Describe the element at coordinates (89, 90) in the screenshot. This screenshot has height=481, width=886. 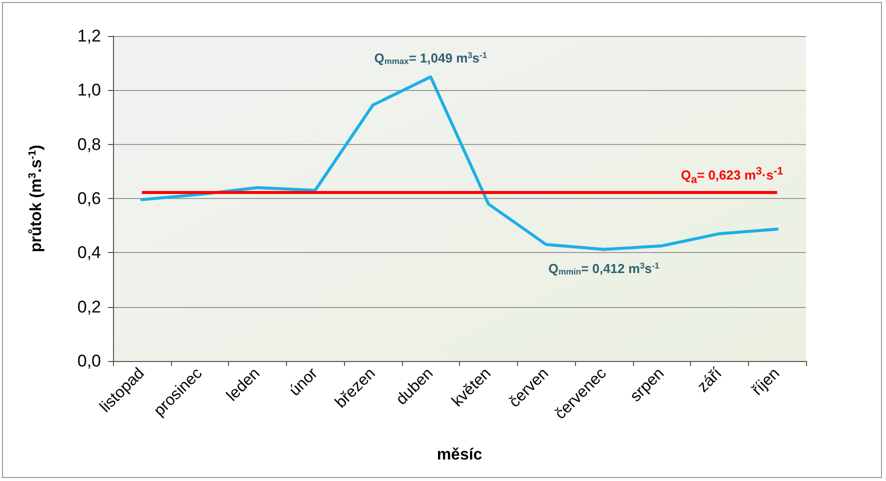
I see `y-tick-label: 1,0` at that location.